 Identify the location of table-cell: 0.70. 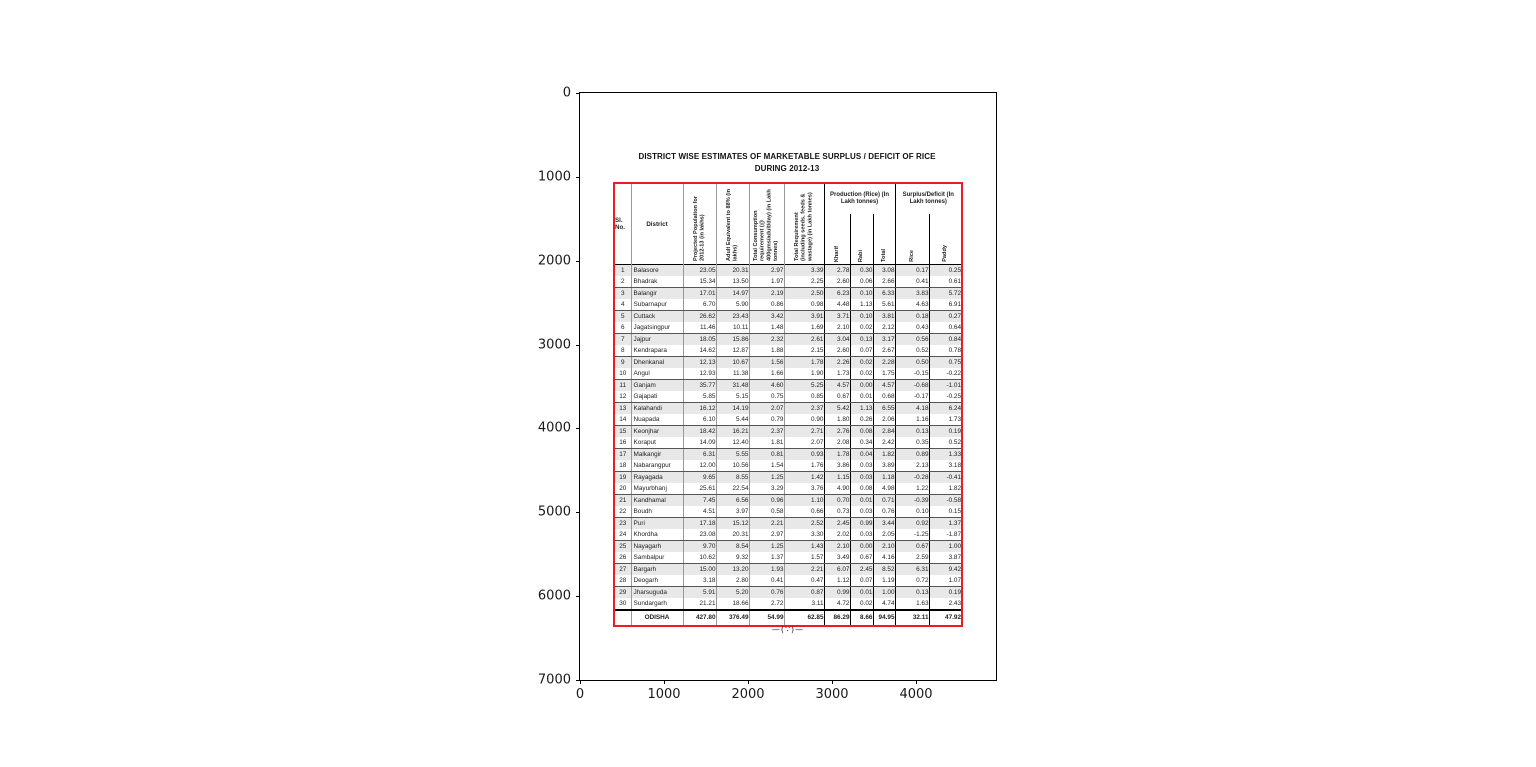
(836, 500).